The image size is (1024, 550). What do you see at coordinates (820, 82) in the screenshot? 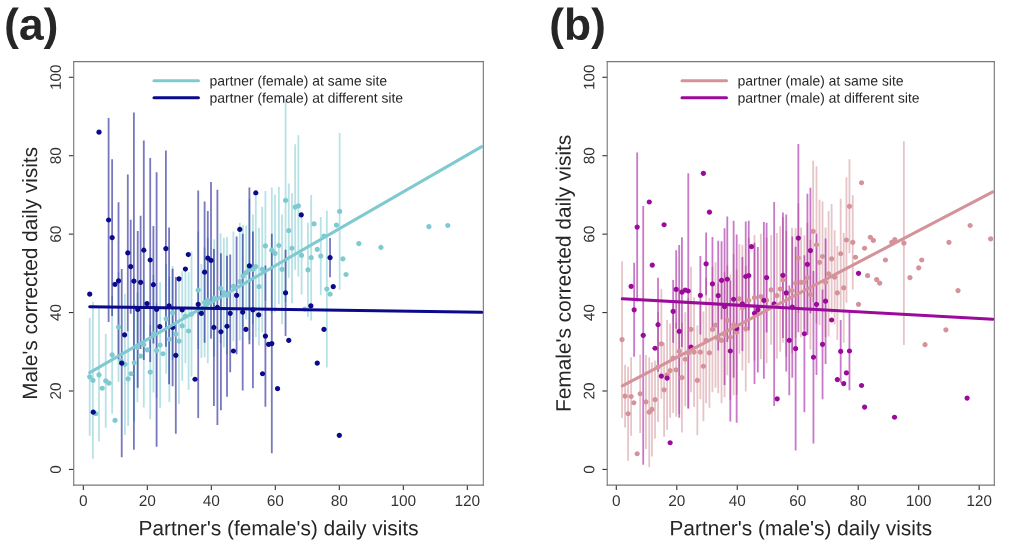
I see `legend-label: partner (male) at same site` at bounding box center [820, 82].